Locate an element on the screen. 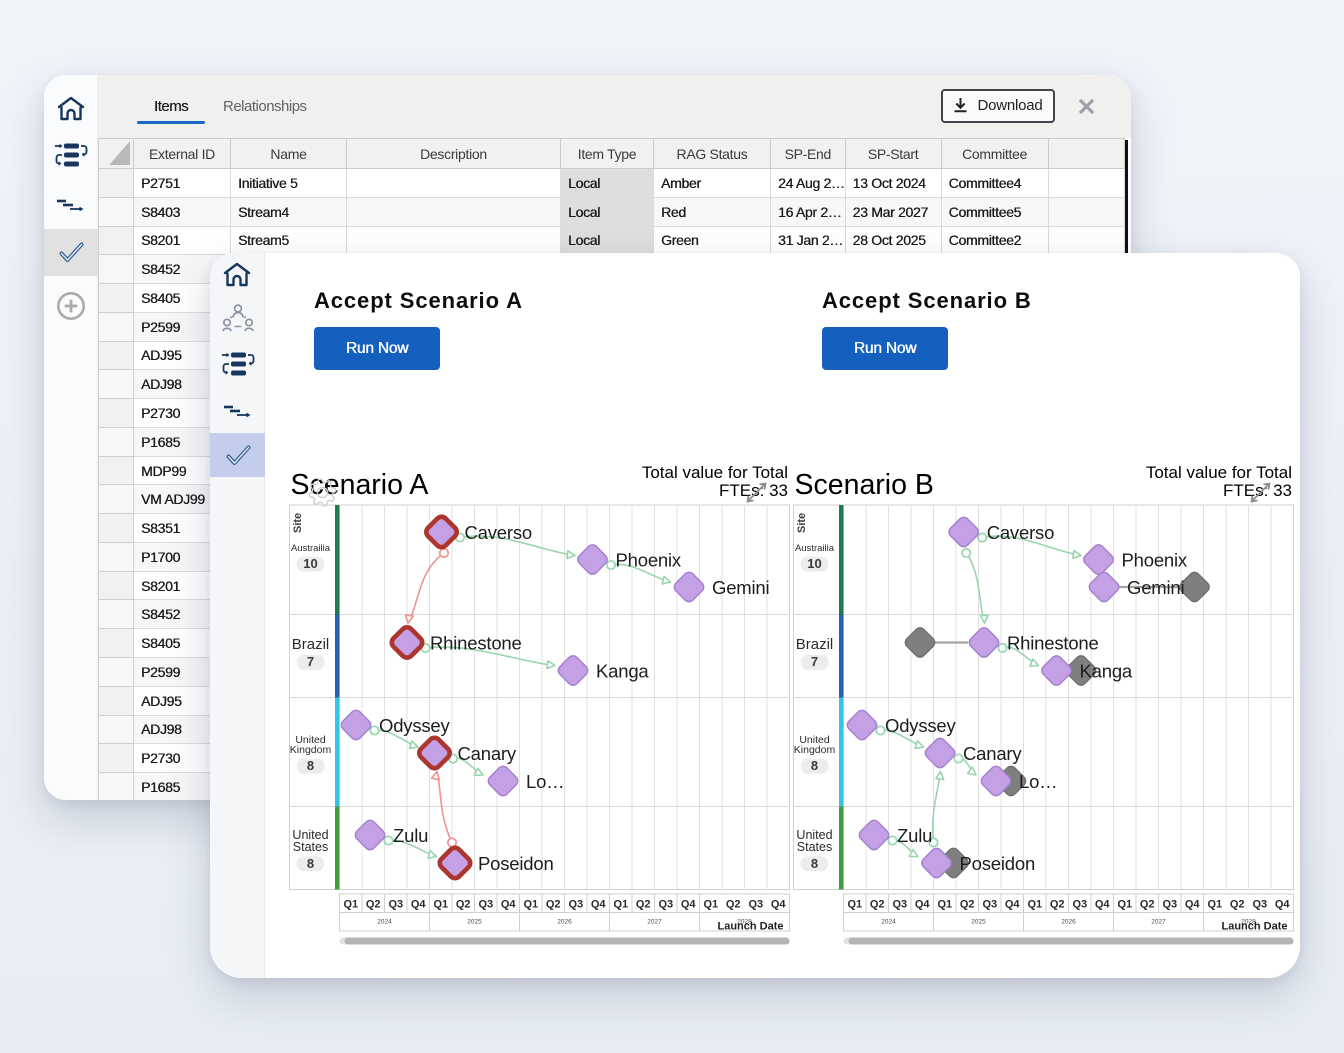 The image size is (1344, 1053). svg-text: Scenario A is located at coordinates (360, 485).